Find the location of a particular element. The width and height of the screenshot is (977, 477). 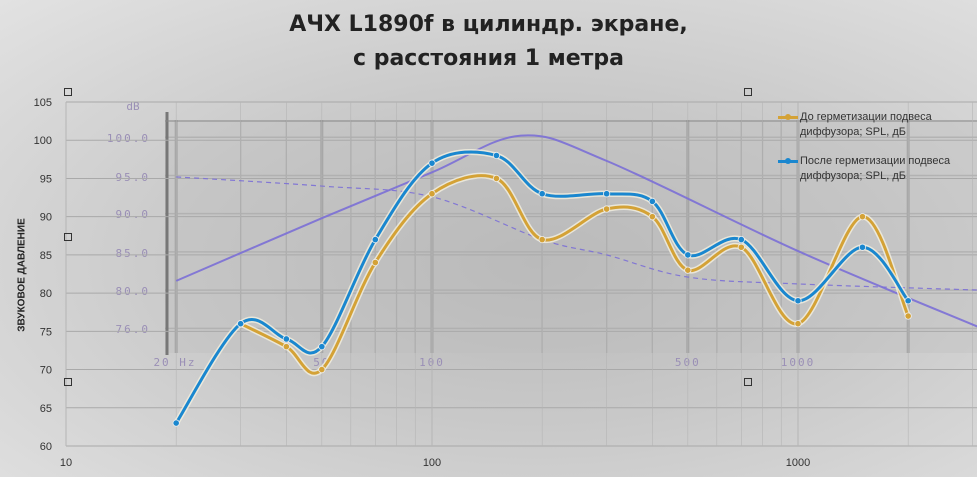

y-tick-label: 60 is located at coordinates (46, 447).